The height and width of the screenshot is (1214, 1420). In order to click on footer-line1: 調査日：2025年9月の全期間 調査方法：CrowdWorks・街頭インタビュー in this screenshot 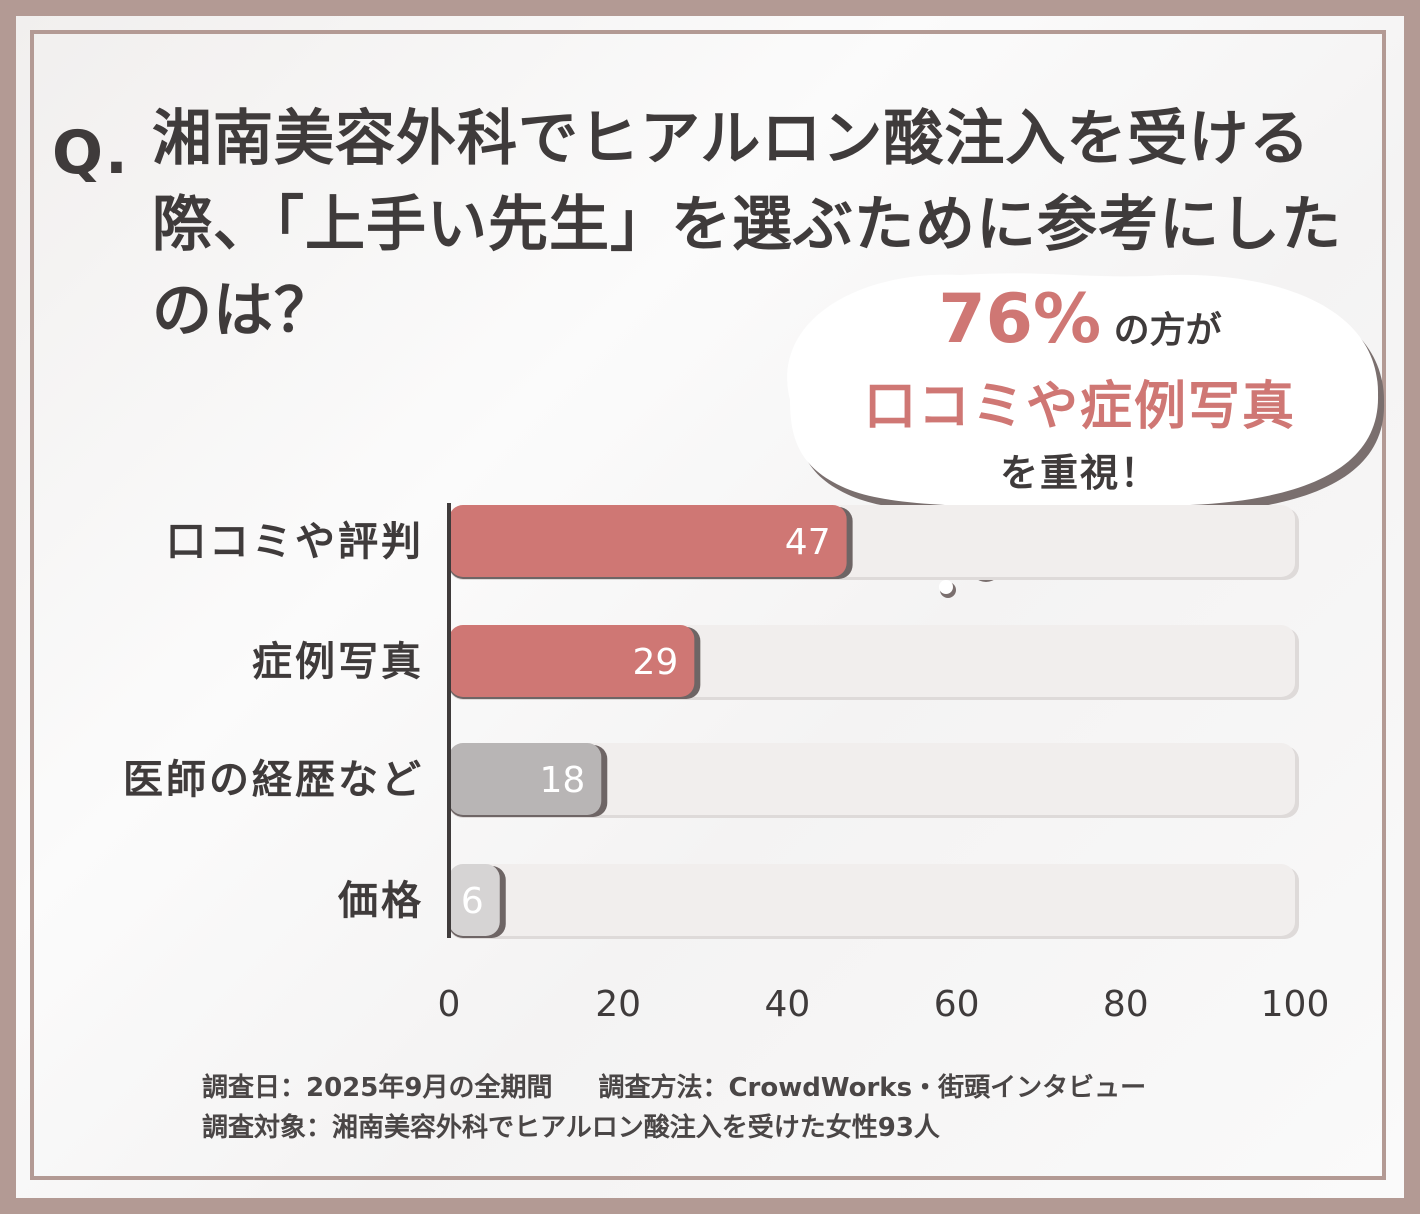, I will do `click(674, 1088)`.